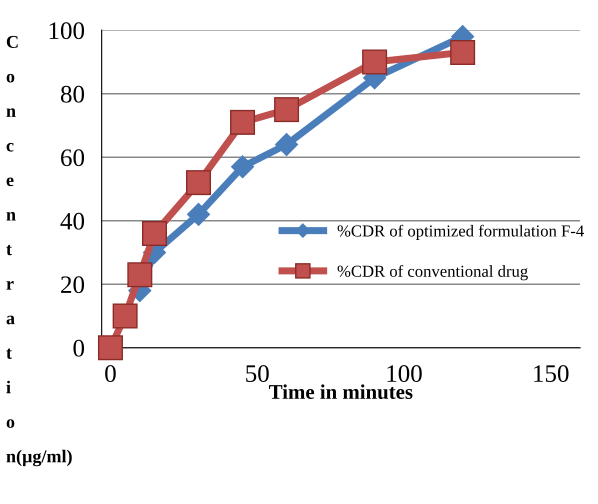 The height and width of the screenshot is (504, 598). I want to click on x-tick-label: 0, so click(110, 373).